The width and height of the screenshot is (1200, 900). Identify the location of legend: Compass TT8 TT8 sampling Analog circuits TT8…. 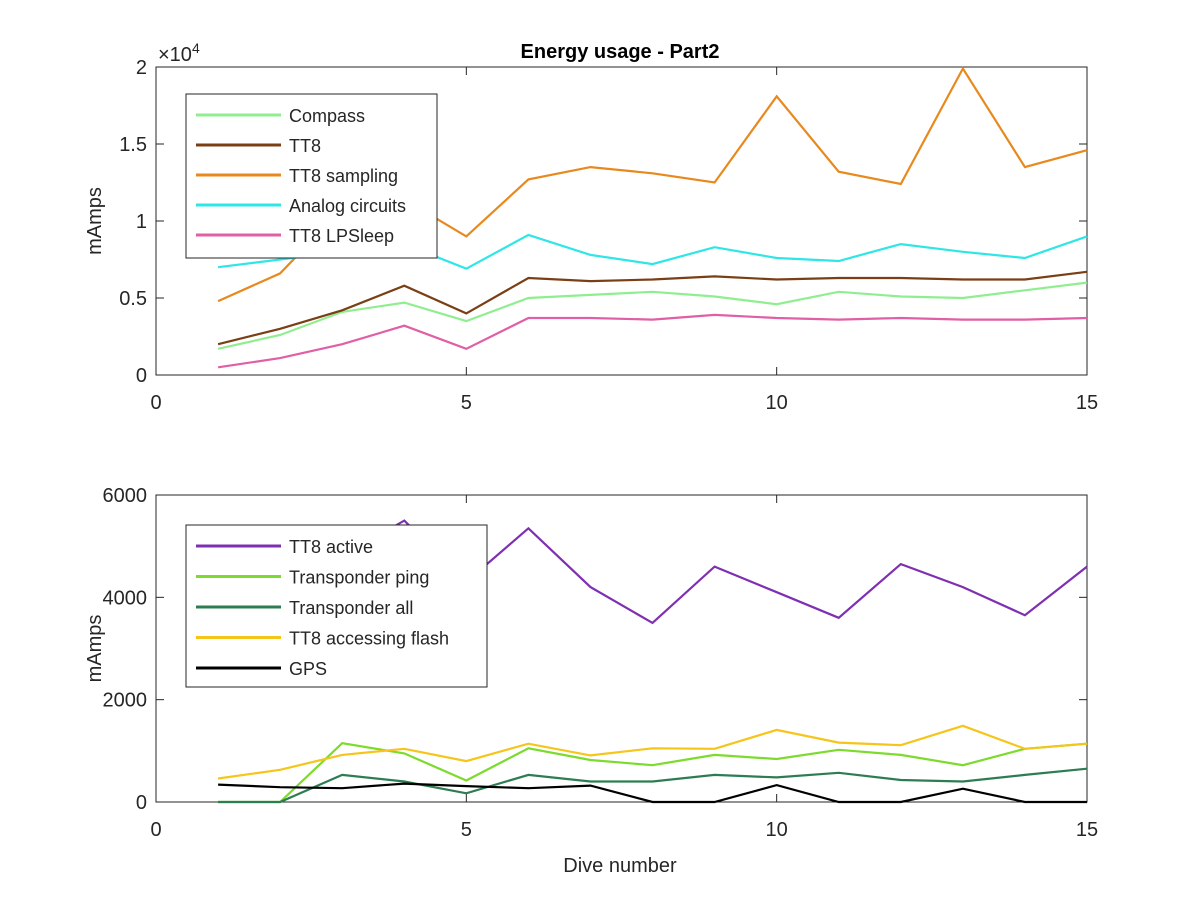
(311, 176).